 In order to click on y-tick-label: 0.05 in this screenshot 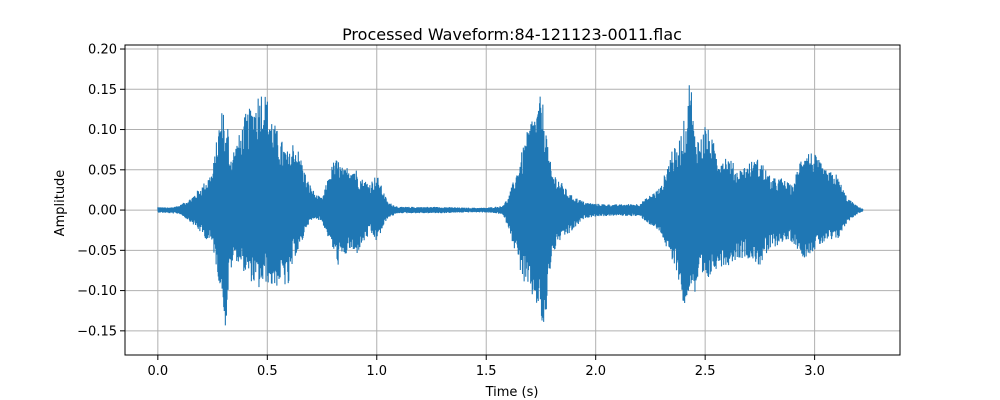, I will do `click(102, 170)`.